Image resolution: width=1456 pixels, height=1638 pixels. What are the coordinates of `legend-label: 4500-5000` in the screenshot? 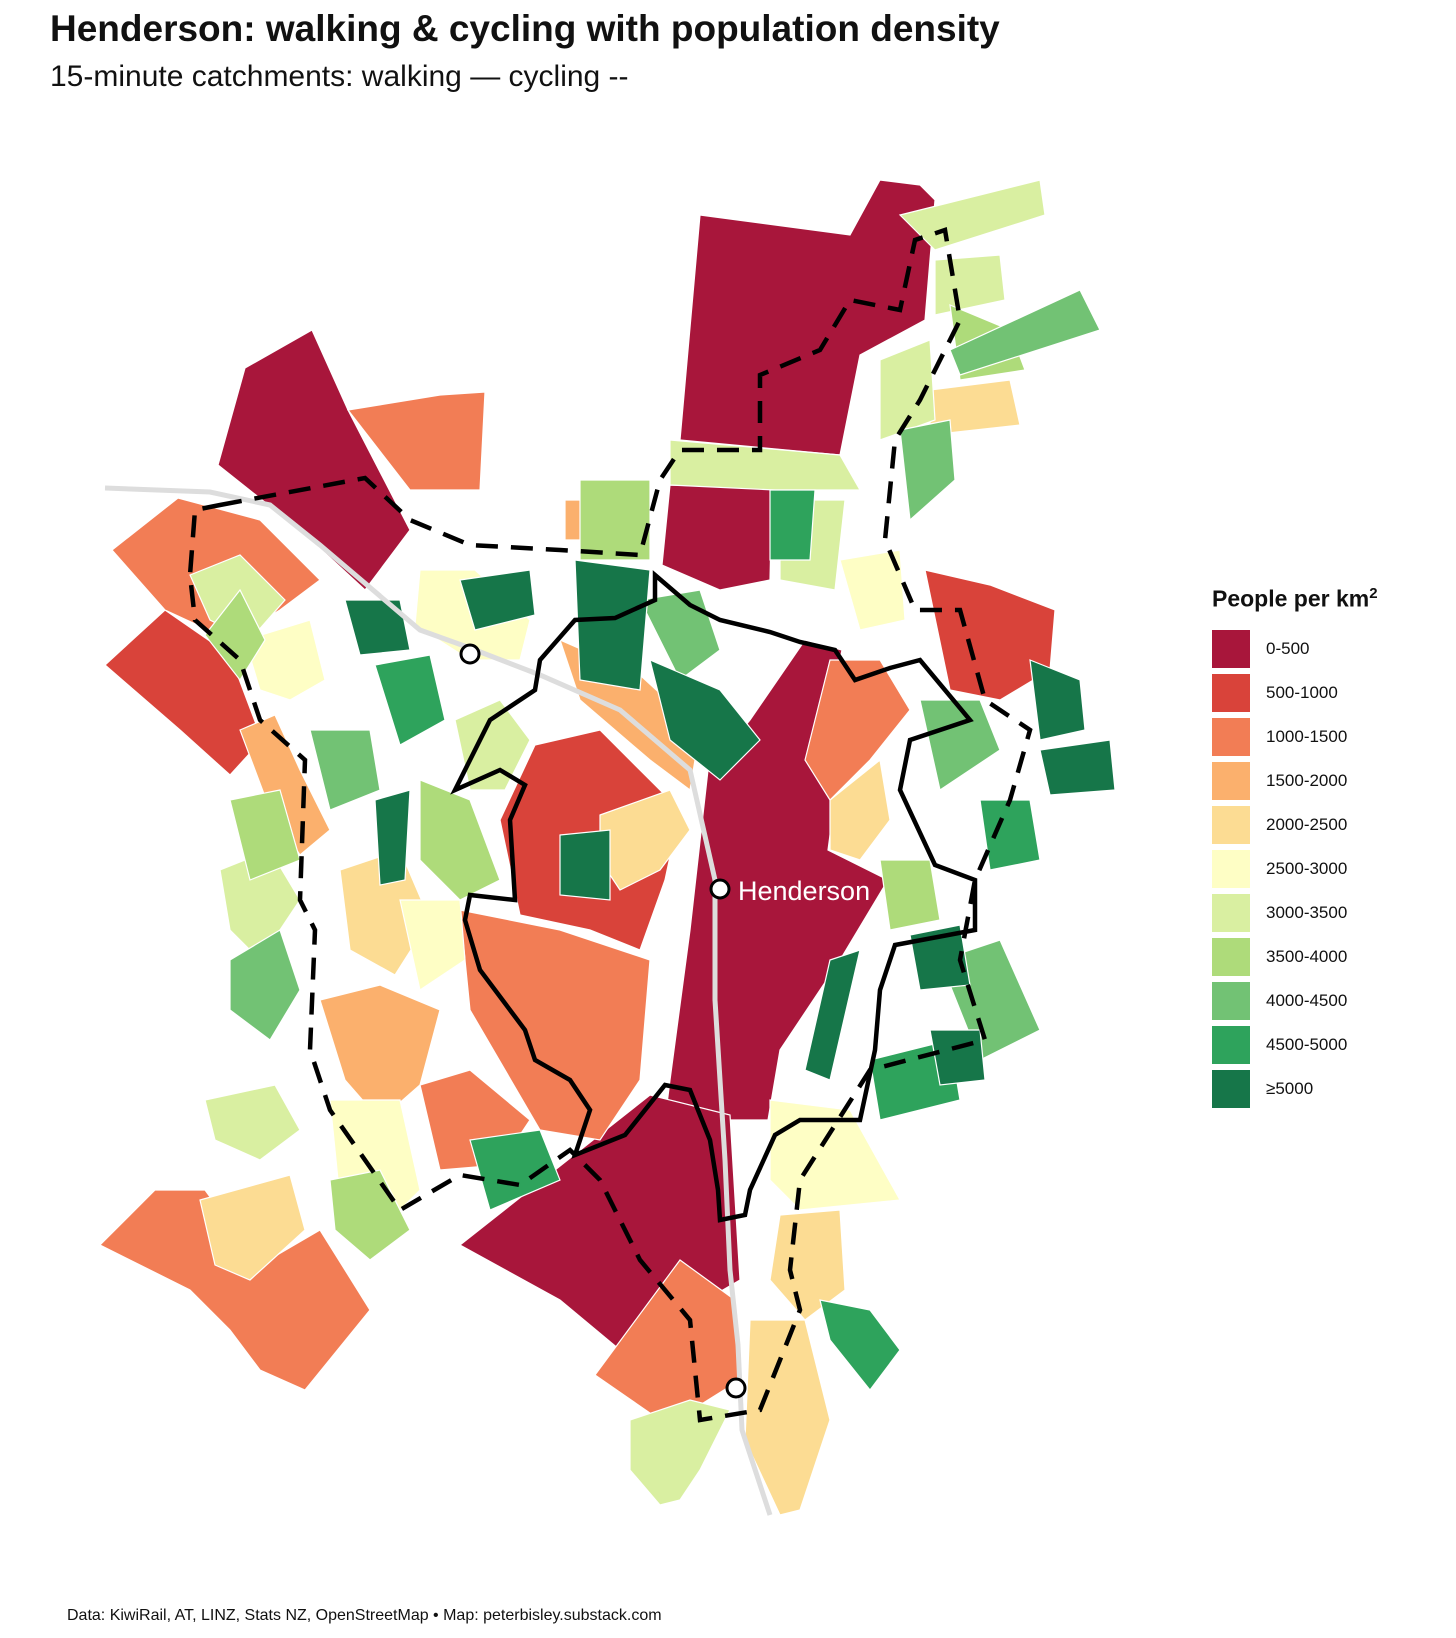 It's located at (1307, 1044).